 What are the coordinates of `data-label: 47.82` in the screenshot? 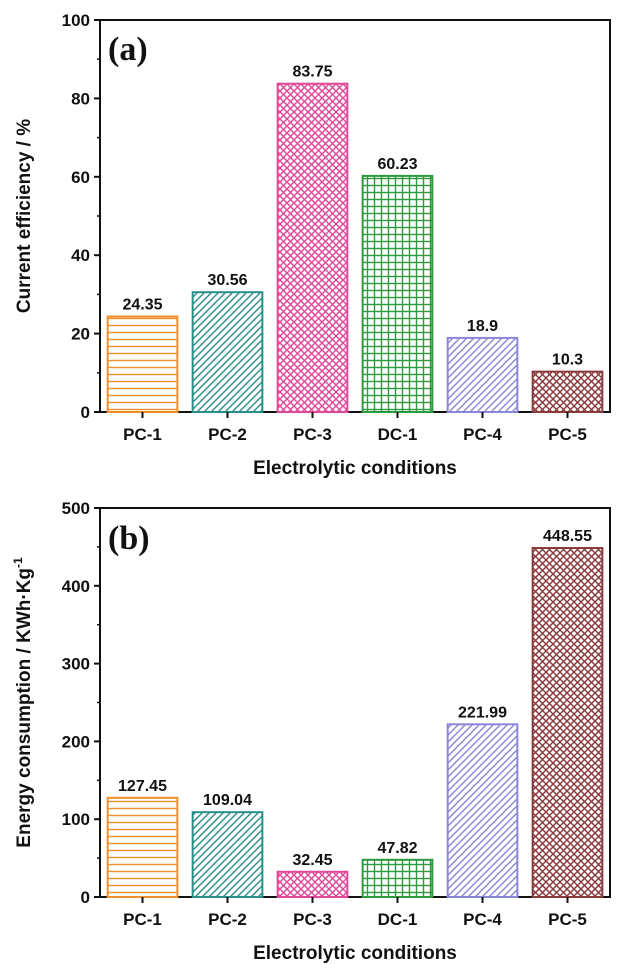 It's located at (397, 848).